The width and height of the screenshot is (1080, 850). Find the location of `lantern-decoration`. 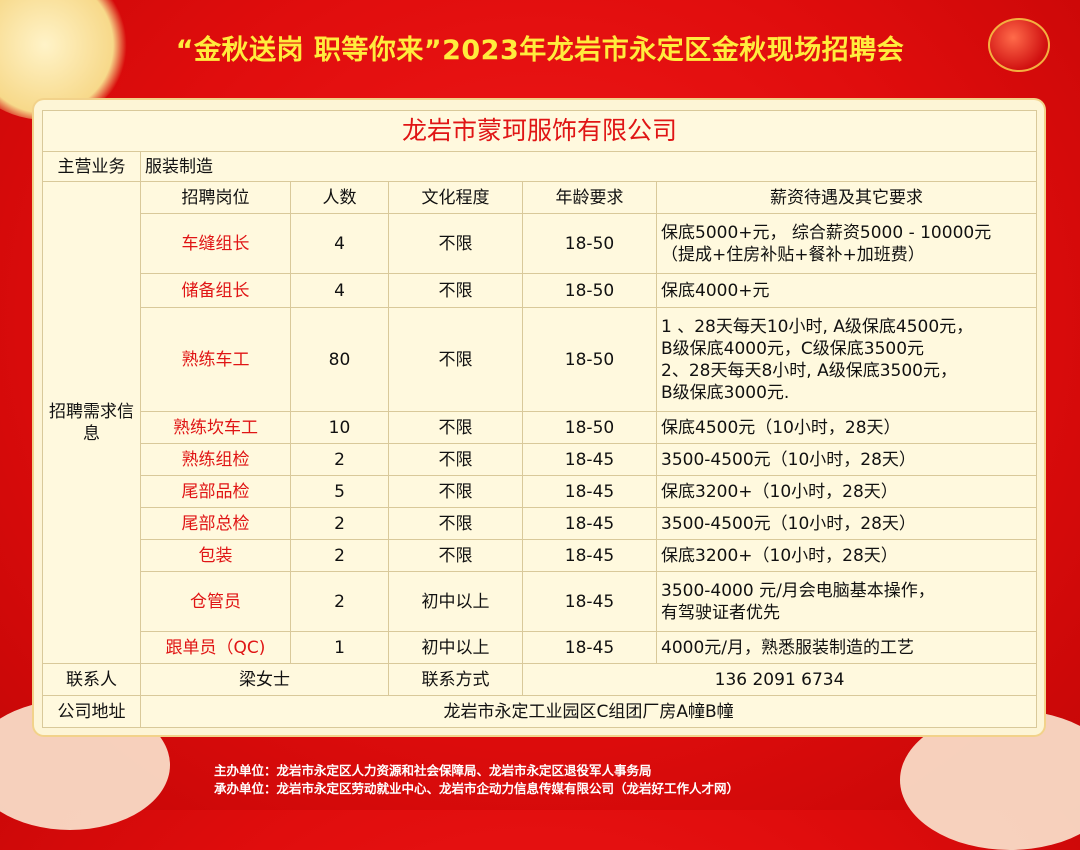

lantern-decoration is located at coordinates (1019, 45).